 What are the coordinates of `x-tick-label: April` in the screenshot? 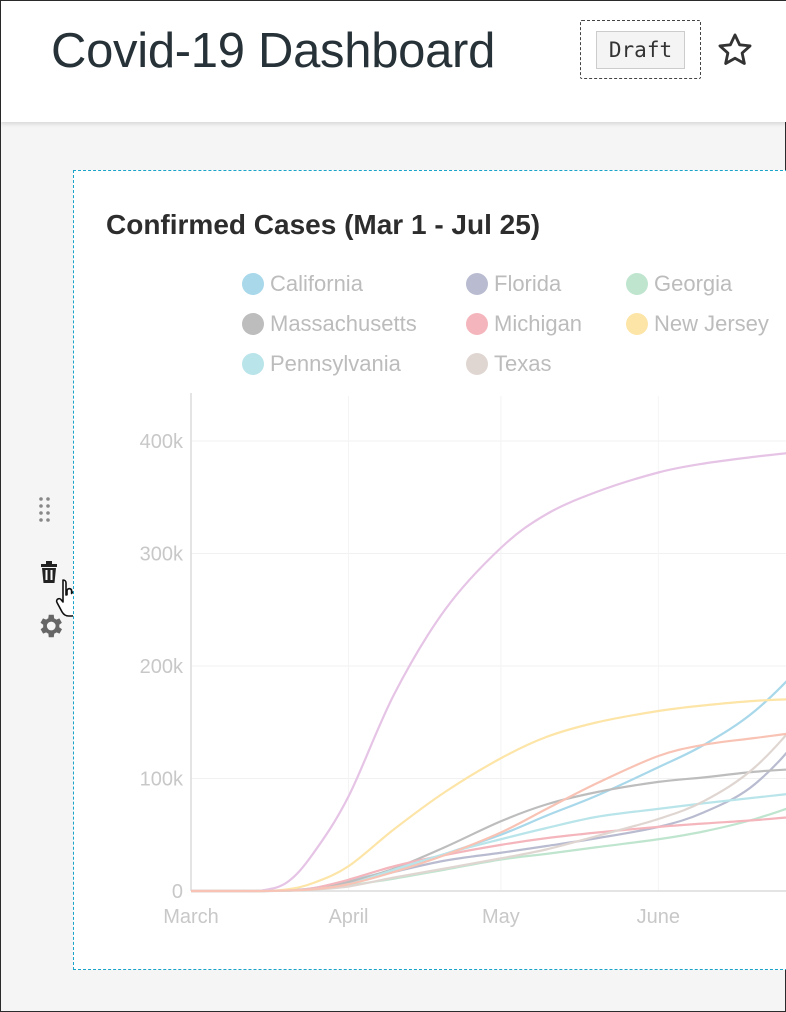 It's located at (348, 917).